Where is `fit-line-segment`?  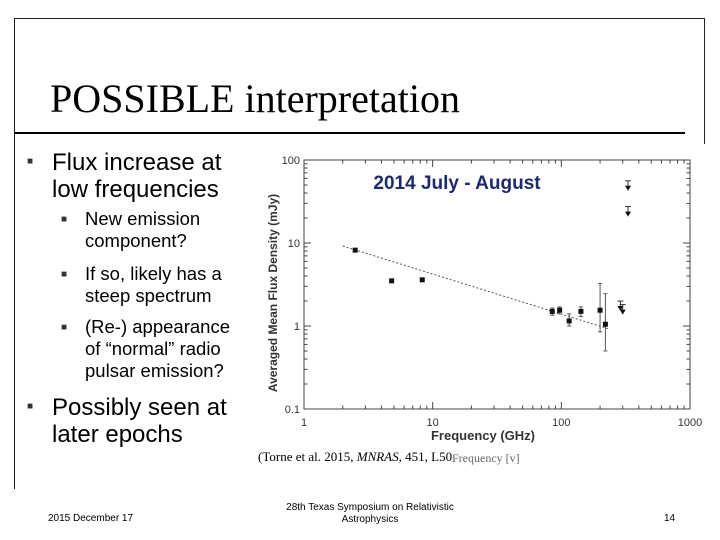 fit-line-segment is located at coordinates (475, 287).